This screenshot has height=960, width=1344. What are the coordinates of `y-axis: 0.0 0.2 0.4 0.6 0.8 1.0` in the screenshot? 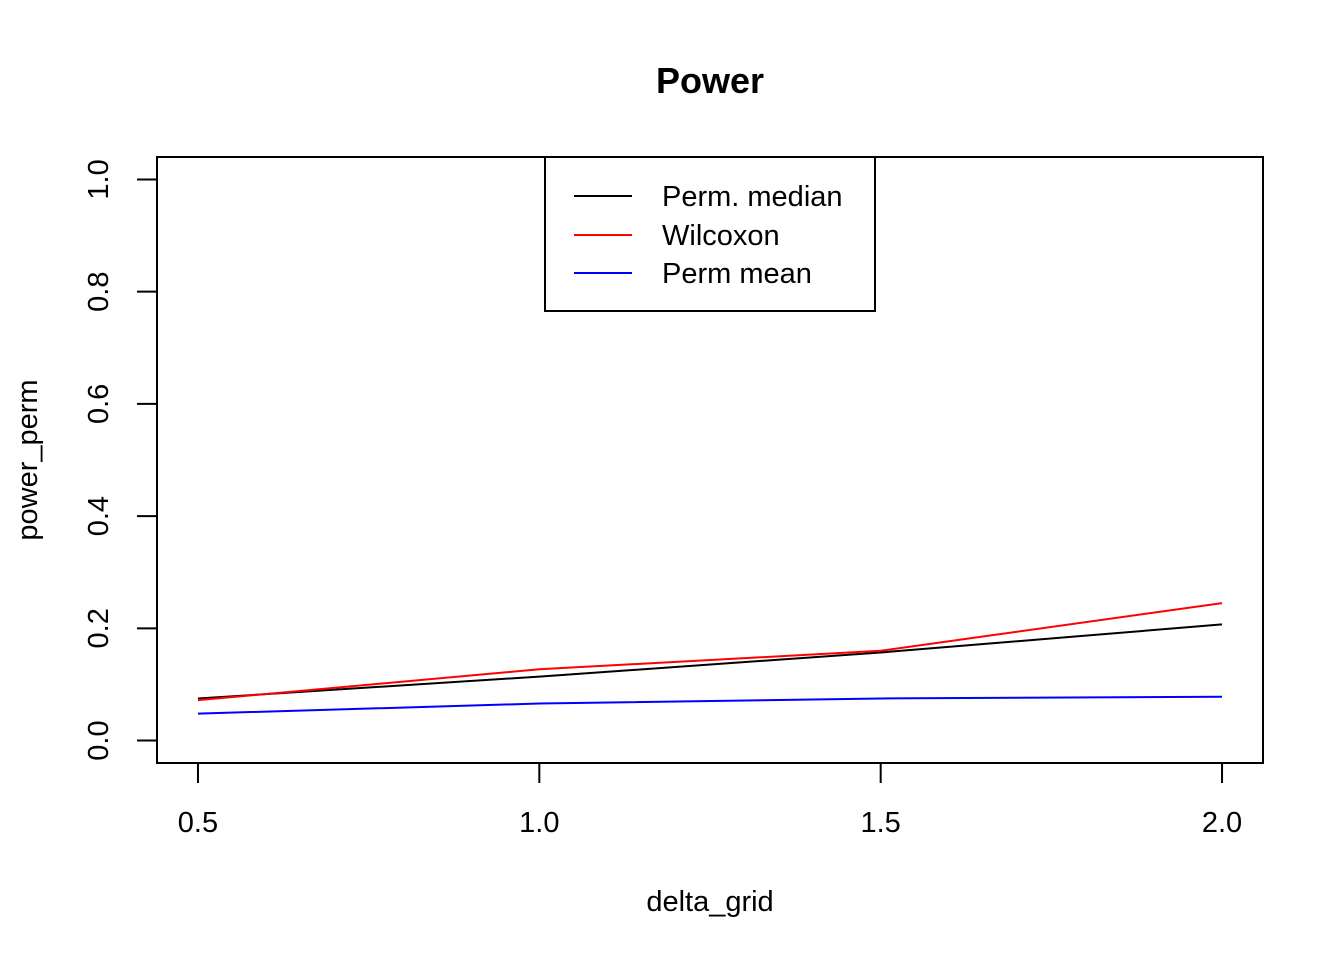 It's located at (120, 460).